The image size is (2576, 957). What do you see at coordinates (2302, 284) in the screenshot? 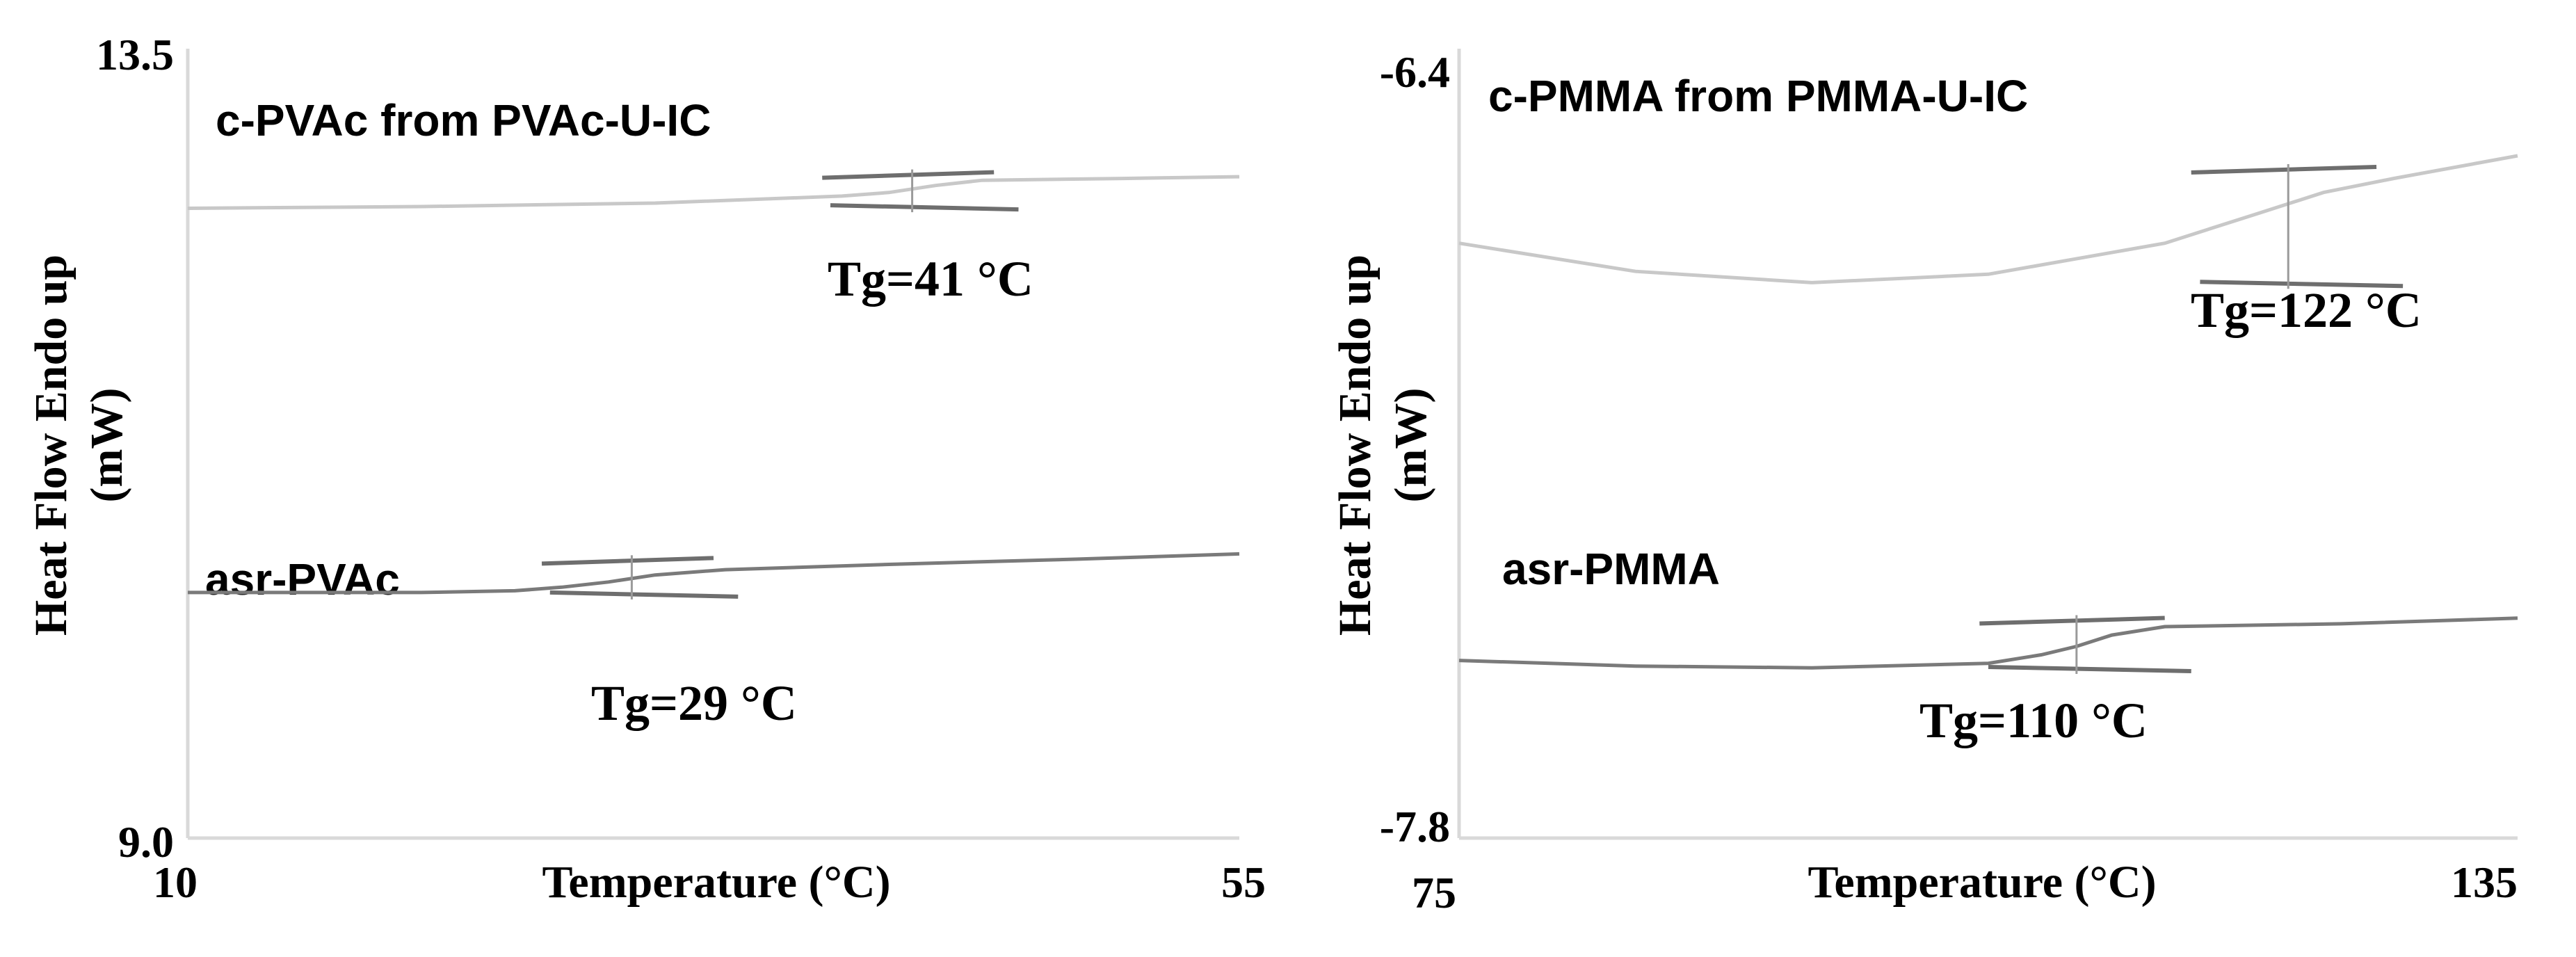
I see `right-series-1-tg-baseline-low` at bounding box center [2302, 284].